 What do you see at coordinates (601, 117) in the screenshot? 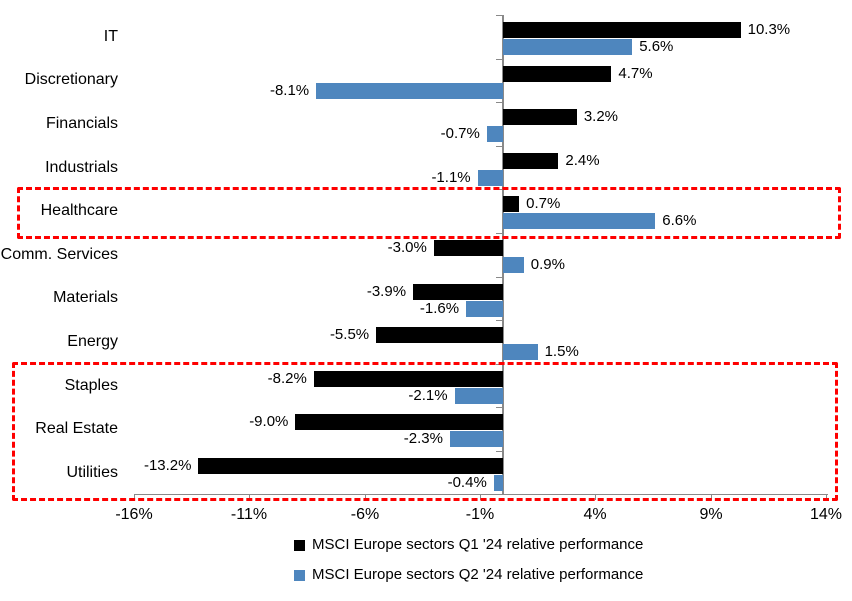
I see `data-label: 3.2%` at bounding box center [601, 117].